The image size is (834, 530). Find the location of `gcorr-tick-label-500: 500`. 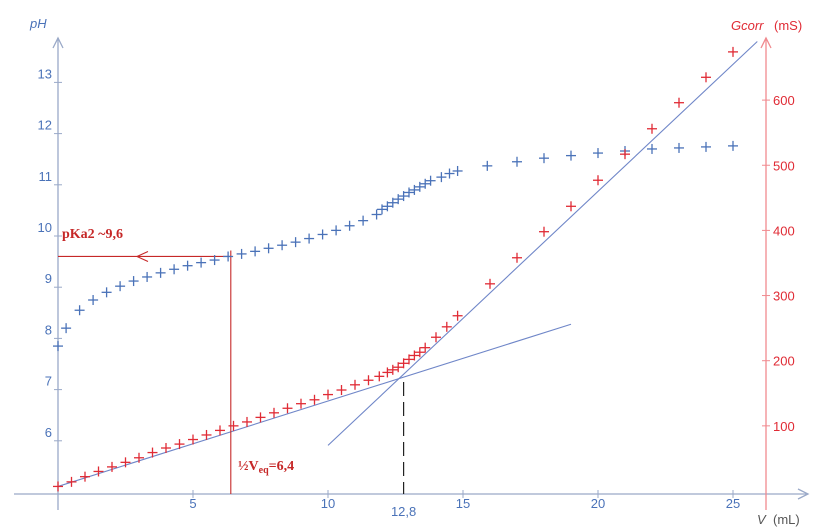

gcorr-tick-label-500: 500 is located at coordinates (784, 165).